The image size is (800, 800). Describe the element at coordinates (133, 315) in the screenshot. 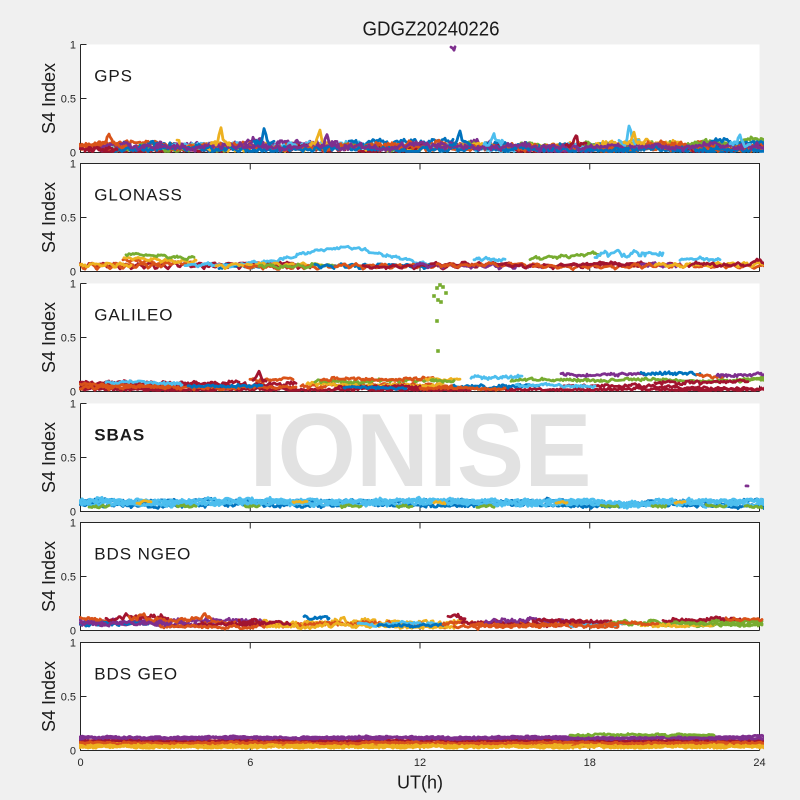

I see `svg-text: GALILEO` at that location.